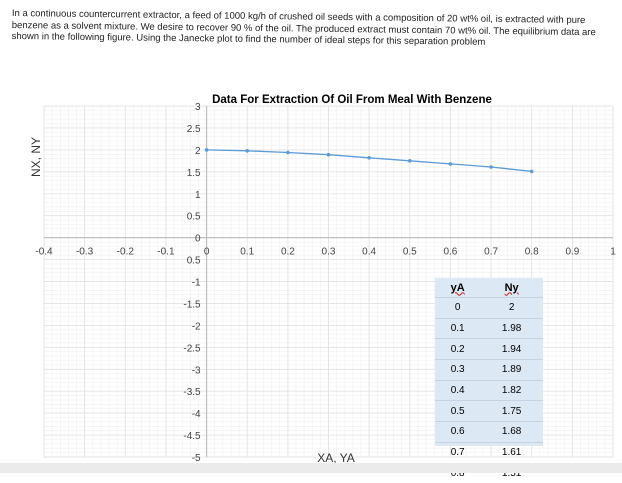 The height and width of the screenshot is (483, 622). What do you see at coordinates (192, 304) in the screenshot?
I see `y-tick-label: -1.5` at bounding box center [192, 304].